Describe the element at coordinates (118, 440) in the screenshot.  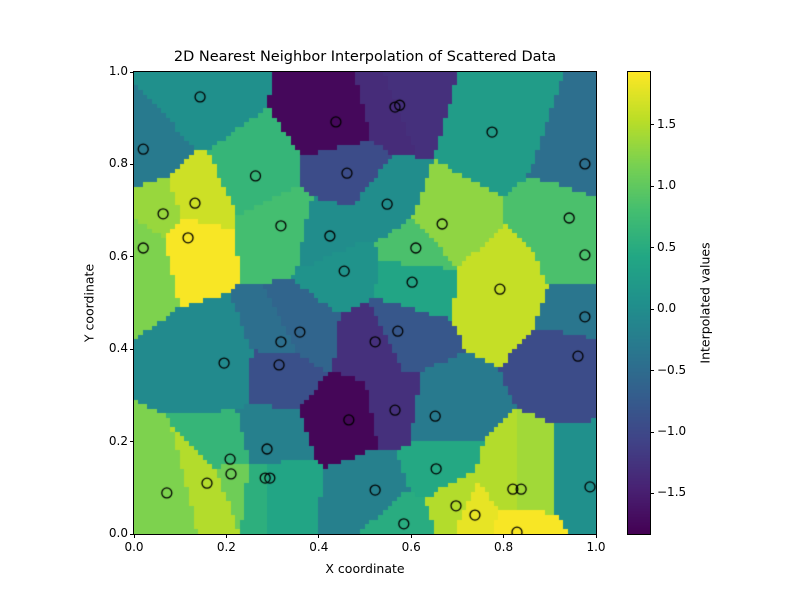
I see `y-tick-label: 0.2` at that location.